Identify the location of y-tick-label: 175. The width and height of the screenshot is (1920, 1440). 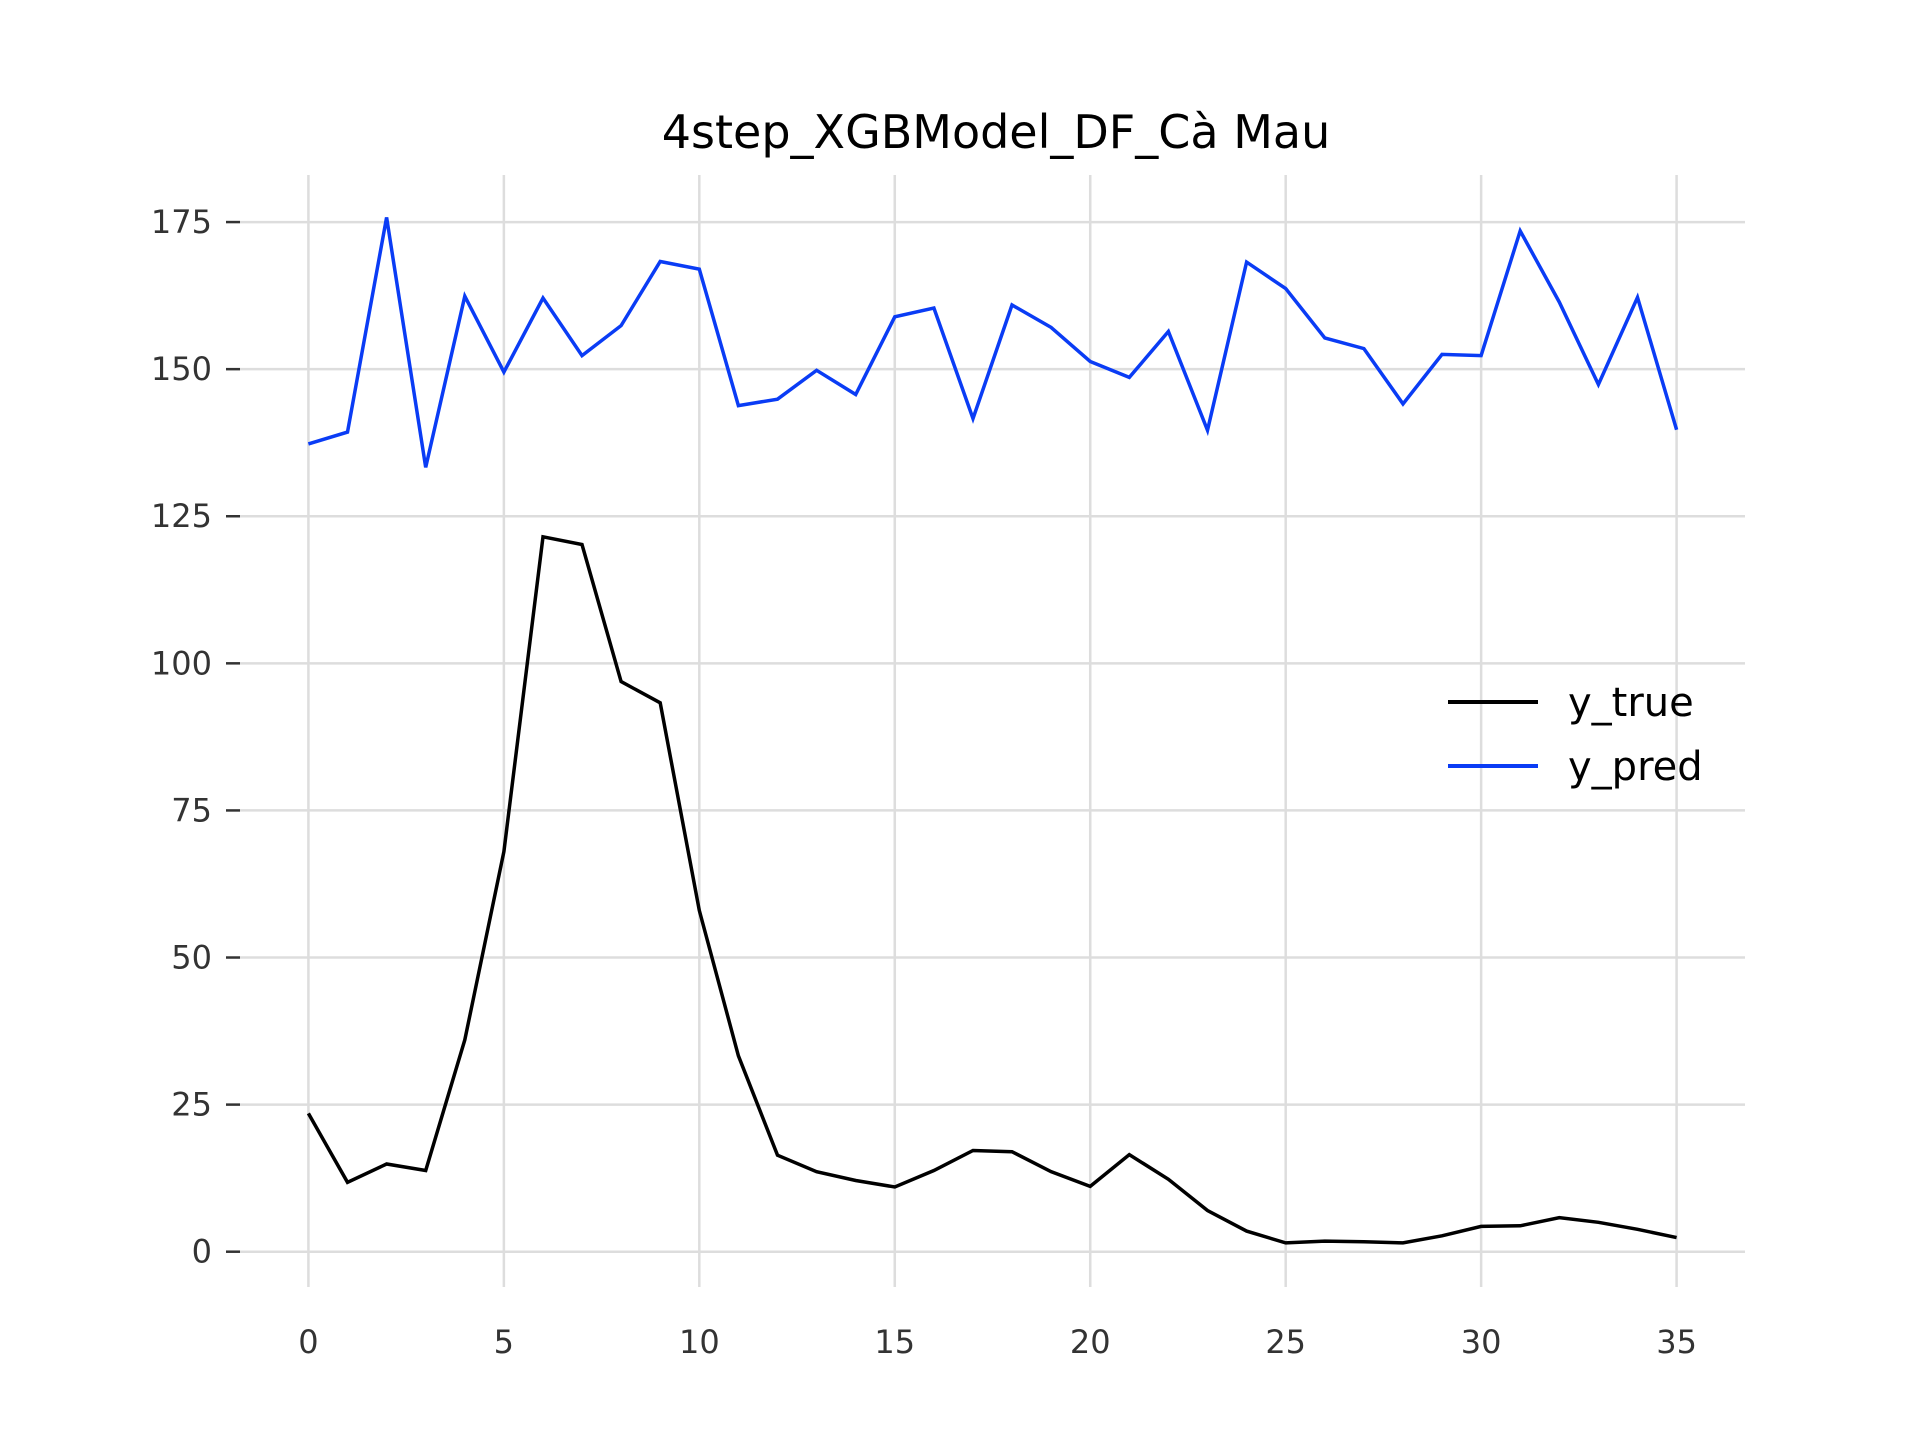
(181, 222).